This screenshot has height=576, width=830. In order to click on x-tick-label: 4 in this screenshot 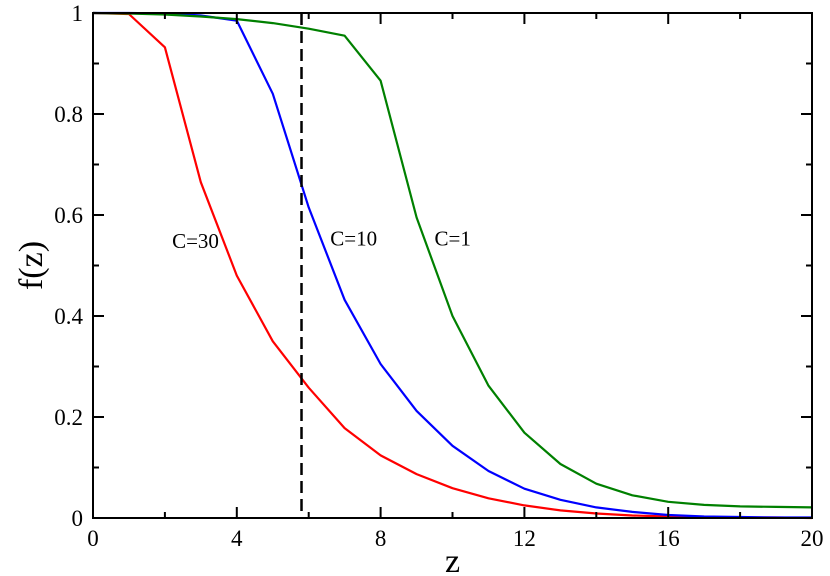, I will do `click(237, 538)`.